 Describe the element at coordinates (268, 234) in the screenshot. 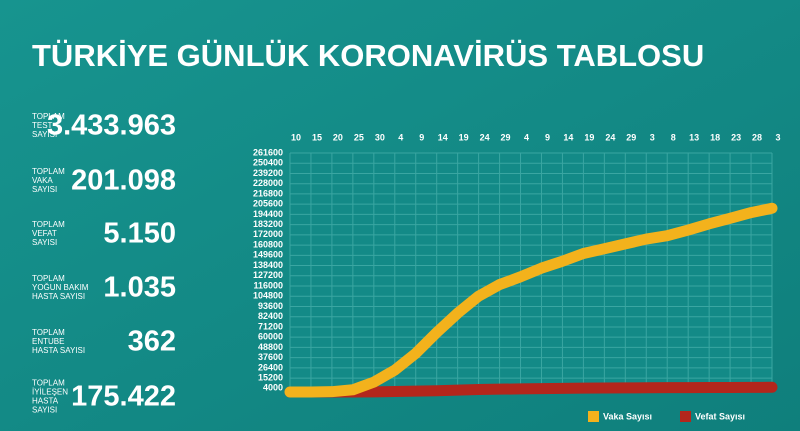

I see `y-tick-label: 172000` at that location.